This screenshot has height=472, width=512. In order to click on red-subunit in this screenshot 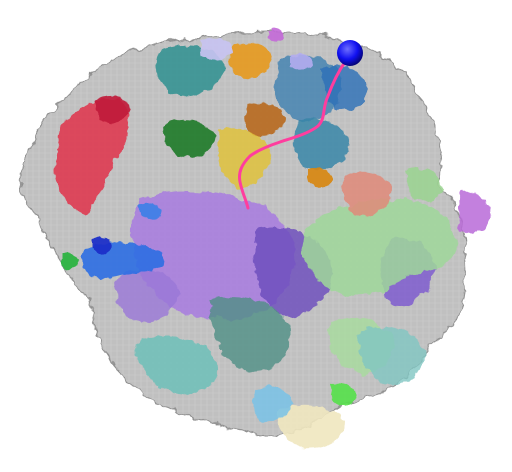, I will do `click(92, 155)`.